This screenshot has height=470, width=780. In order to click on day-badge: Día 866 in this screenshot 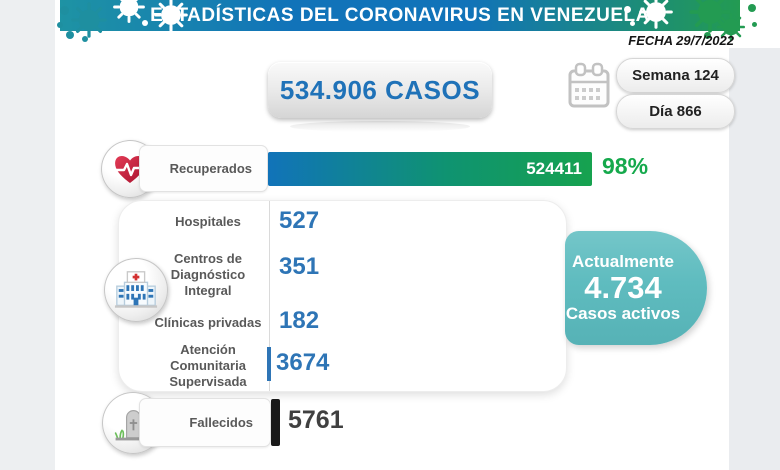, I will do `click(675, 111)`.